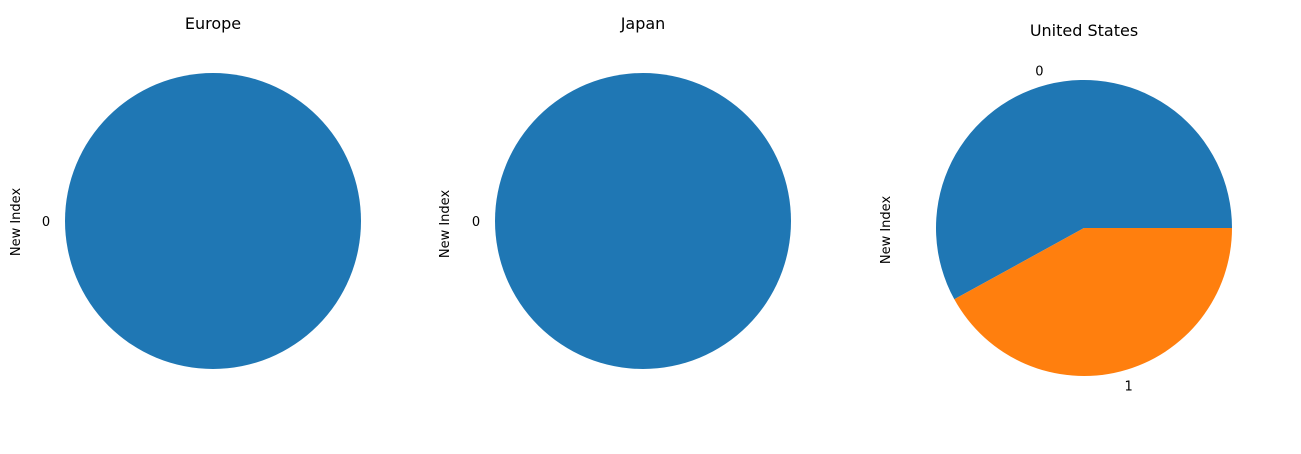 This screenshot has width=1301, height=454. What do you see at coordinates (213, 23) in the screenshot?
I see `chart-title: Europe` at bounding box center [213, 23].